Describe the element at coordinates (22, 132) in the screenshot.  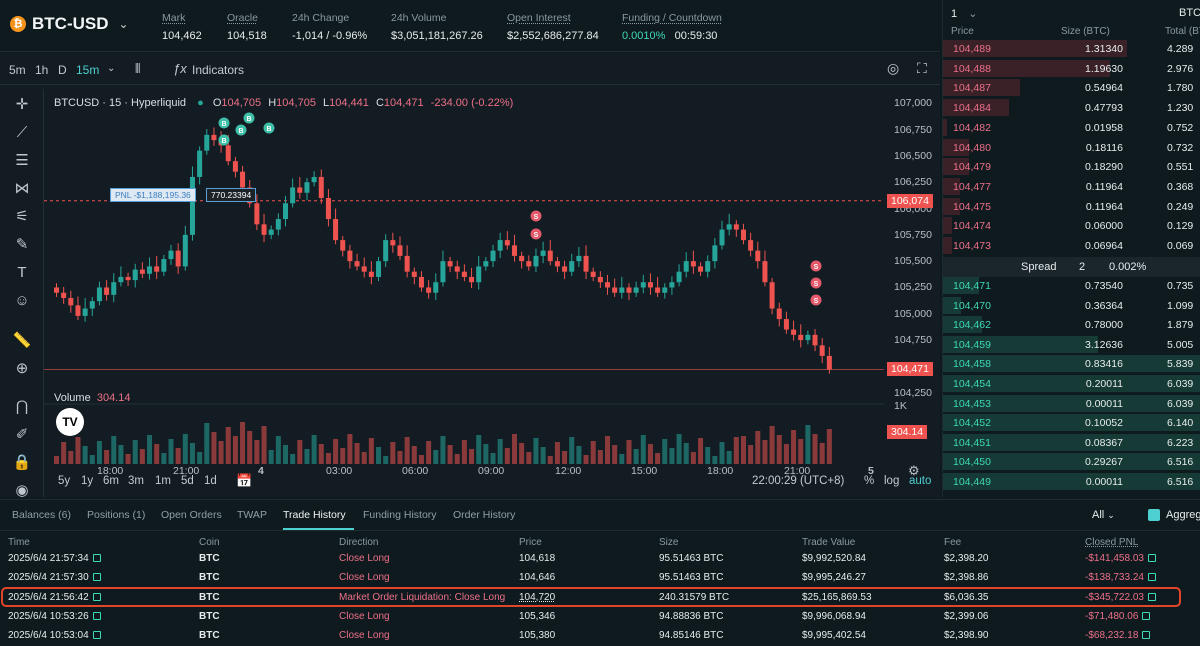
I see `trend-line-icon: ⟋` at that location.